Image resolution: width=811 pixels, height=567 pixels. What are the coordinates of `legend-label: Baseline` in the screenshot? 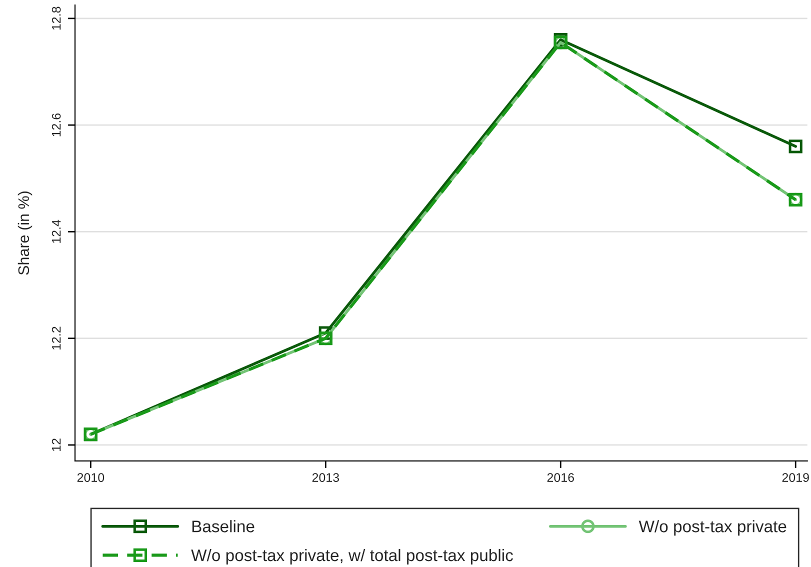 It's located at (223, 526).